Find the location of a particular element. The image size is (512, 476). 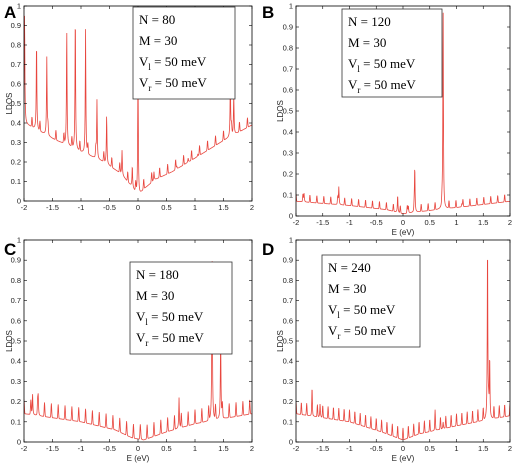

legend-entry: N = 180 is located at coordinates (157, 274).